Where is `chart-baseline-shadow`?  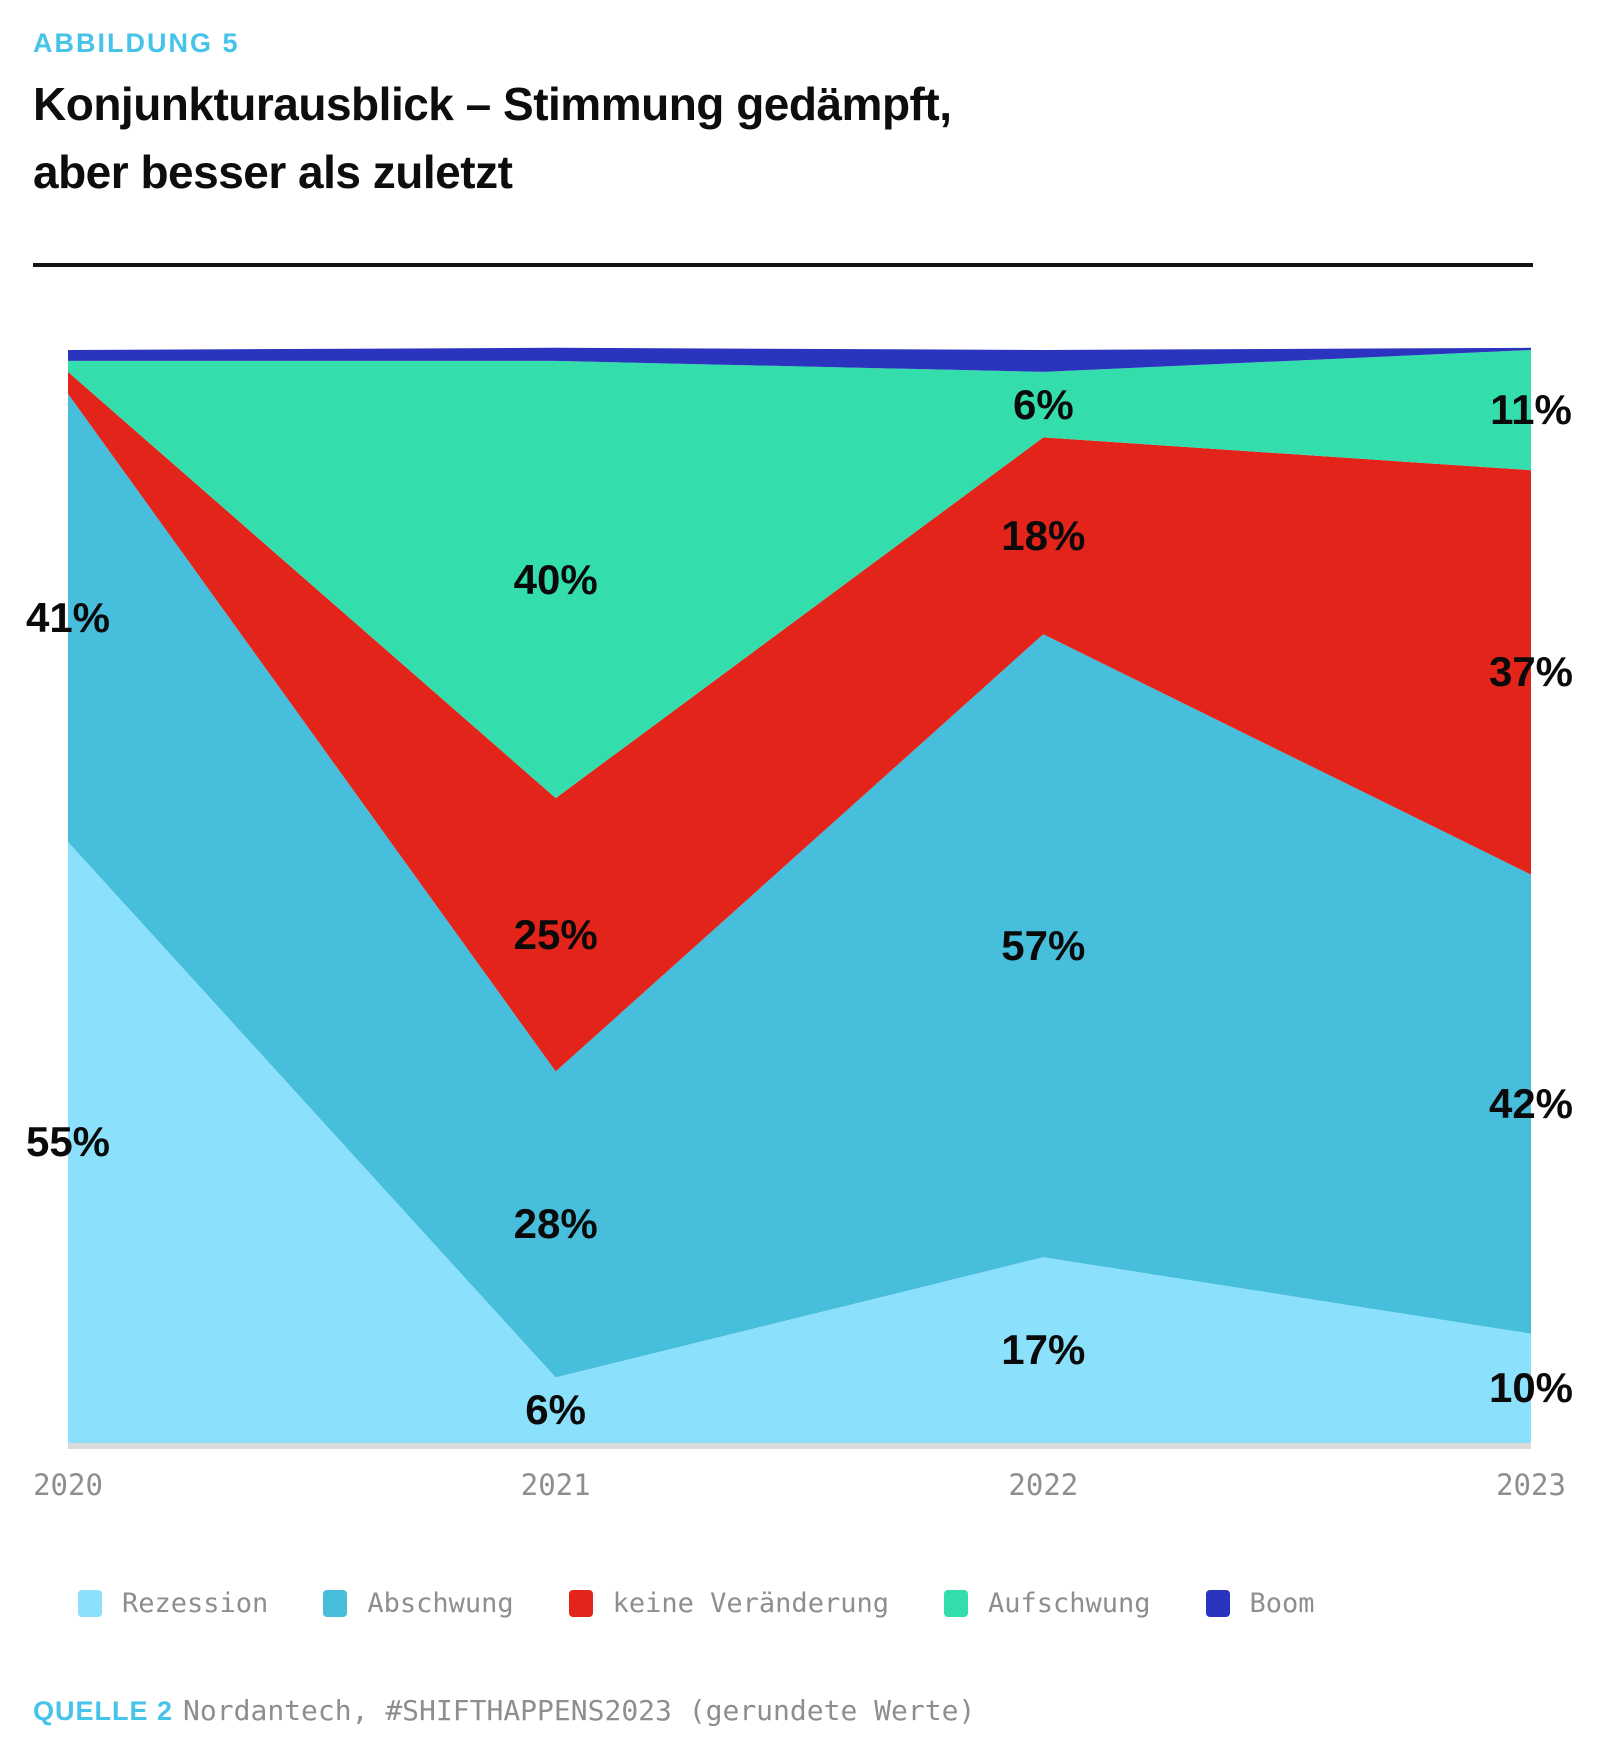
chart-baseline-shadow is located at coordinates (799, 1446).